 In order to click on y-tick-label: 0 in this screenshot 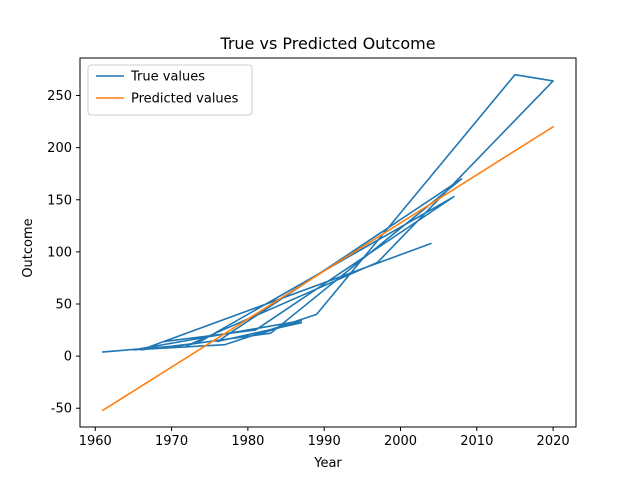, I will do `click(68, 357)`.